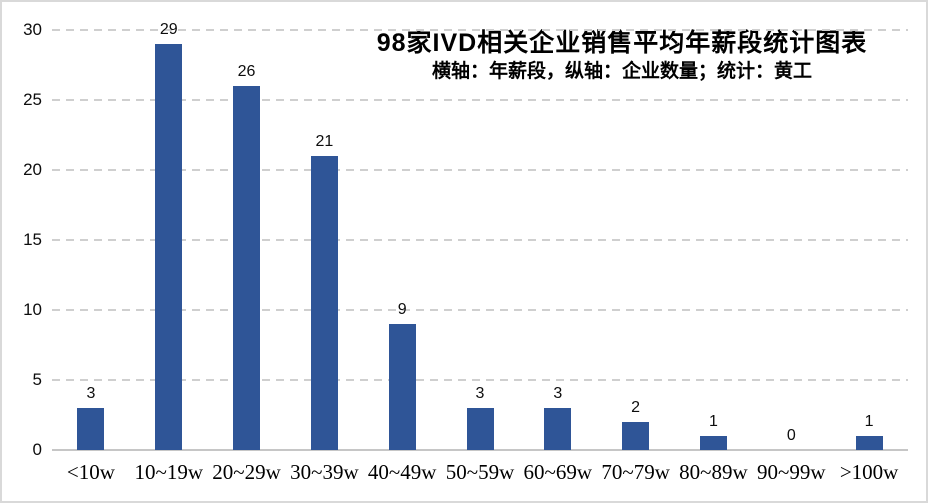 The width and height of the screenshot is (928, 503). I want to click on y-axis-tick-label: 25, so click(32, 99).